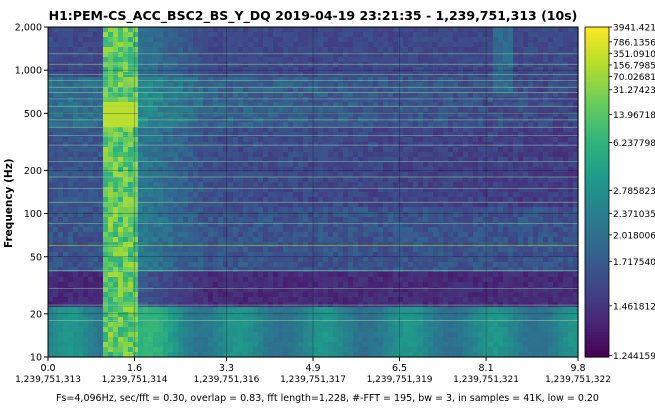 This screenshot has width=655, height=409. What do you see at coordinates (31, 193) in the screenshot?
I see `y-axis-ticks: 2,000 1,000 500 200 100 50 20 10` at bounding box center [31, 193].